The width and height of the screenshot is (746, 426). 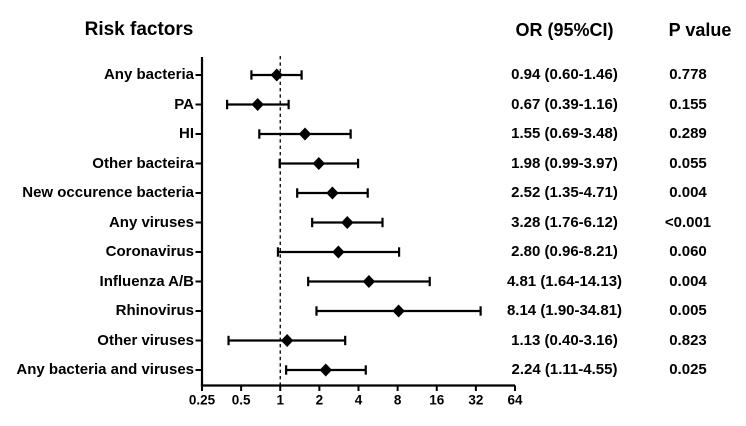 I want to click on or-diamond-marker-hi, so click(x=305, y=134).